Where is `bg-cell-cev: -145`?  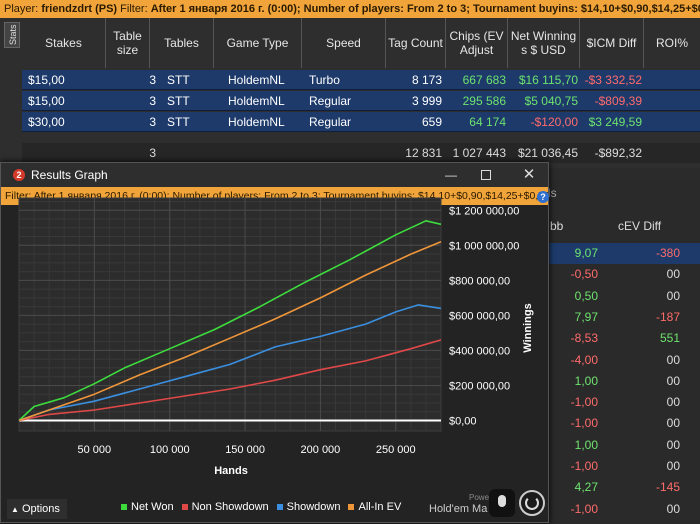
bg-cell-cev: -145 is located at coordinates (667, 487).